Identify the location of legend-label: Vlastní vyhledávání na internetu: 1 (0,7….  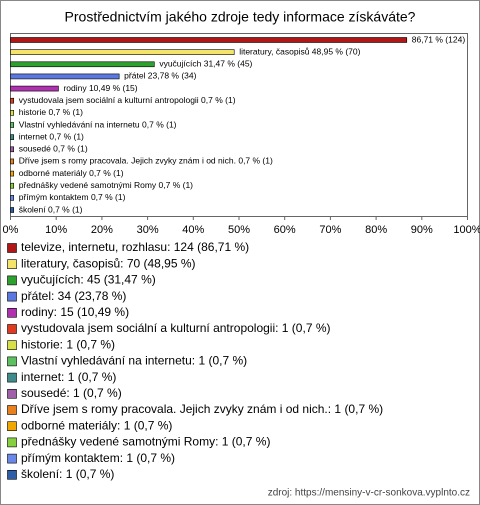
(134, 361).